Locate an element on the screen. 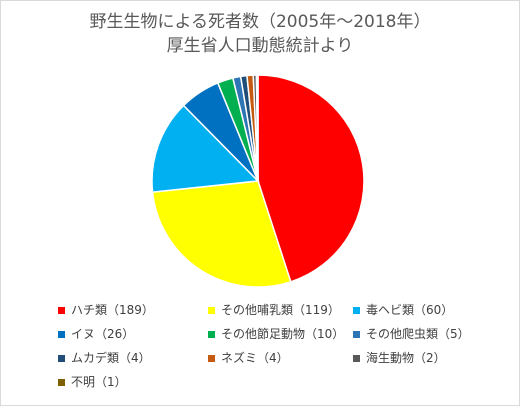 The height and width of the screenshot is (406, 520). legend-item-0: ハチ類（189） is located at coordinates (133, 310).